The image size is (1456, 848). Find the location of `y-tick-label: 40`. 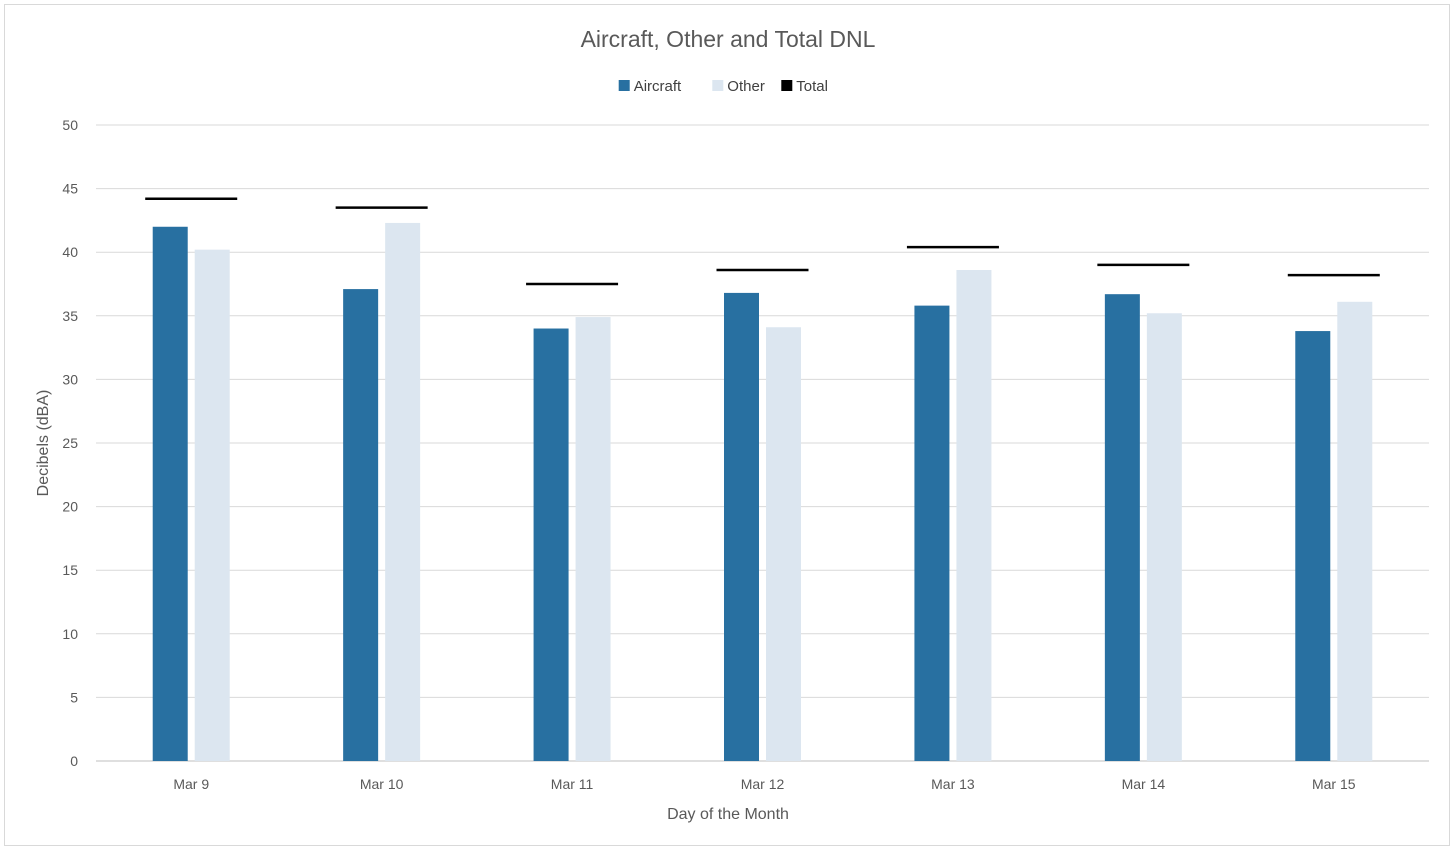

y-tick-label: 40 is located at coordinates (70, 252).